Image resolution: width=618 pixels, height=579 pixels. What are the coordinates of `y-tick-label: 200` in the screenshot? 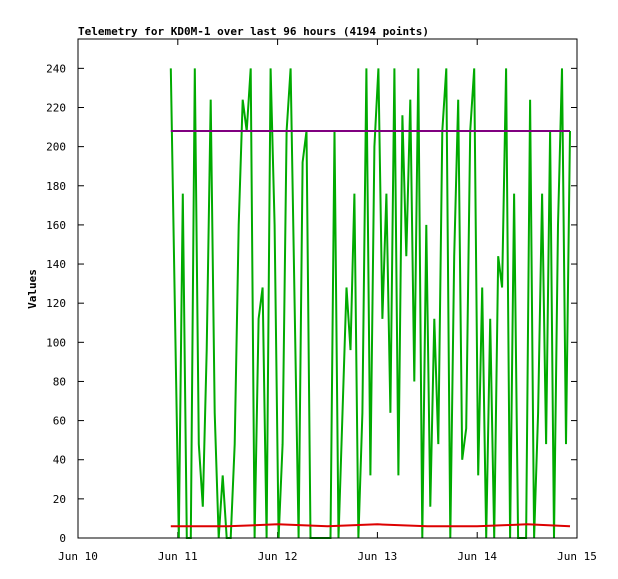 It's located at (56, 147).